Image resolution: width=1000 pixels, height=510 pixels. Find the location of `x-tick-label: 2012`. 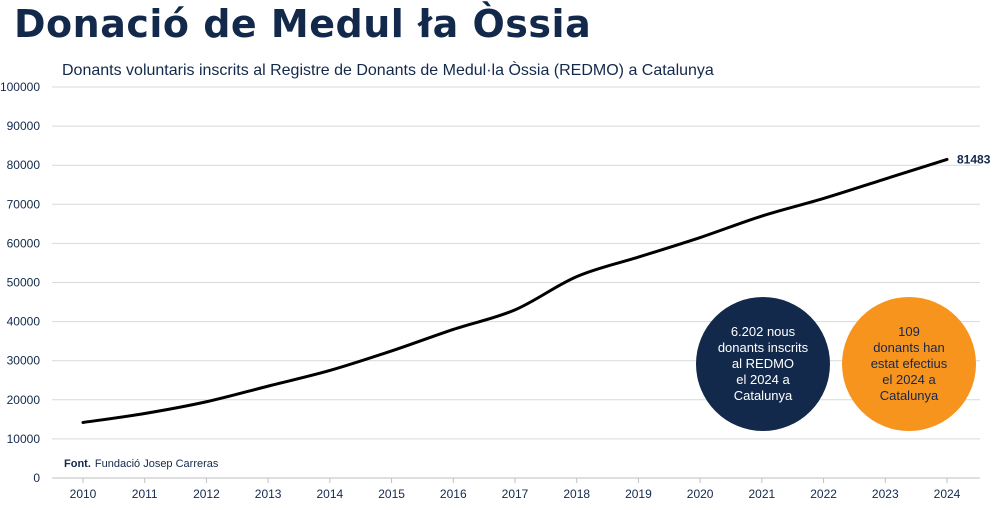

x-tick-label: 2012 is located at coordinates (206, 494).